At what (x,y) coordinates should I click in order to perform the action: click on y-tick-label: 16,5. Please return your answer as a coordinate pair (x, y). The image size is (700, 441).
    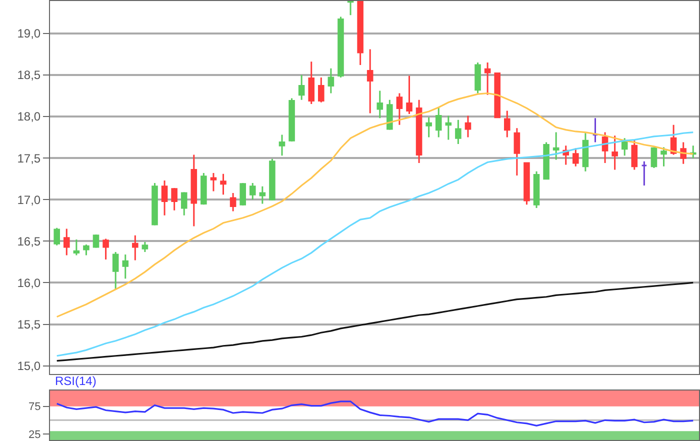
    Looking at the image, I should click on (29, 241).